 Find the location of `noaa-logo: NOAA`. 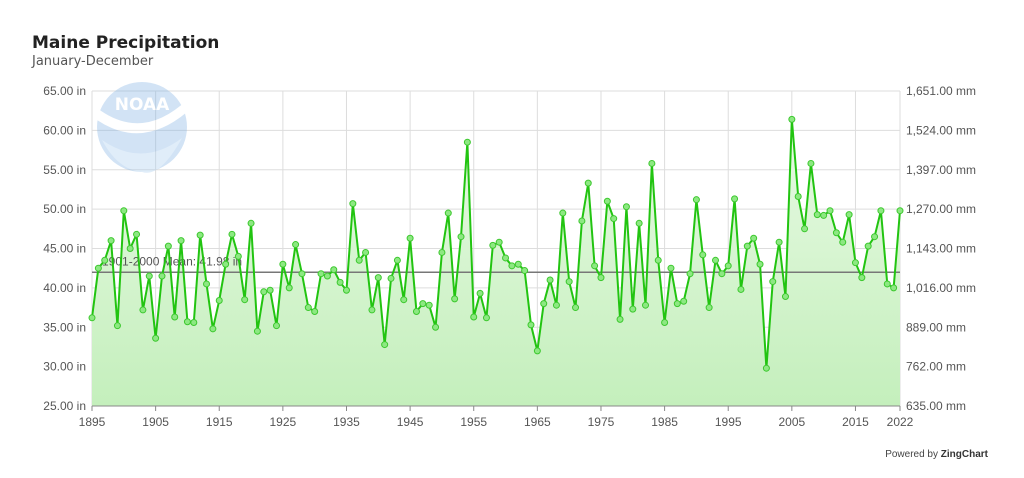

noaa-logo: NOAA is located at coordinates (142, 127).